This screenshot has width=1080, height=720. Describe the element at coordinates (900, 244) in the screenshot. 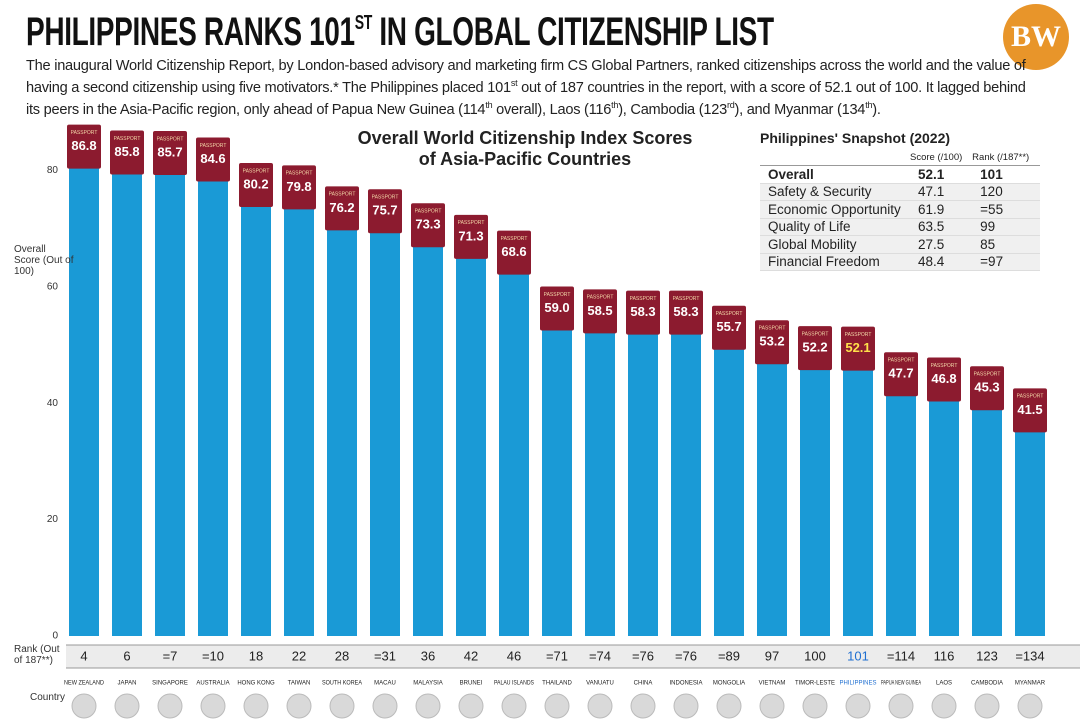

I see `table-row: Global Mobility 27.5 85` at that location.